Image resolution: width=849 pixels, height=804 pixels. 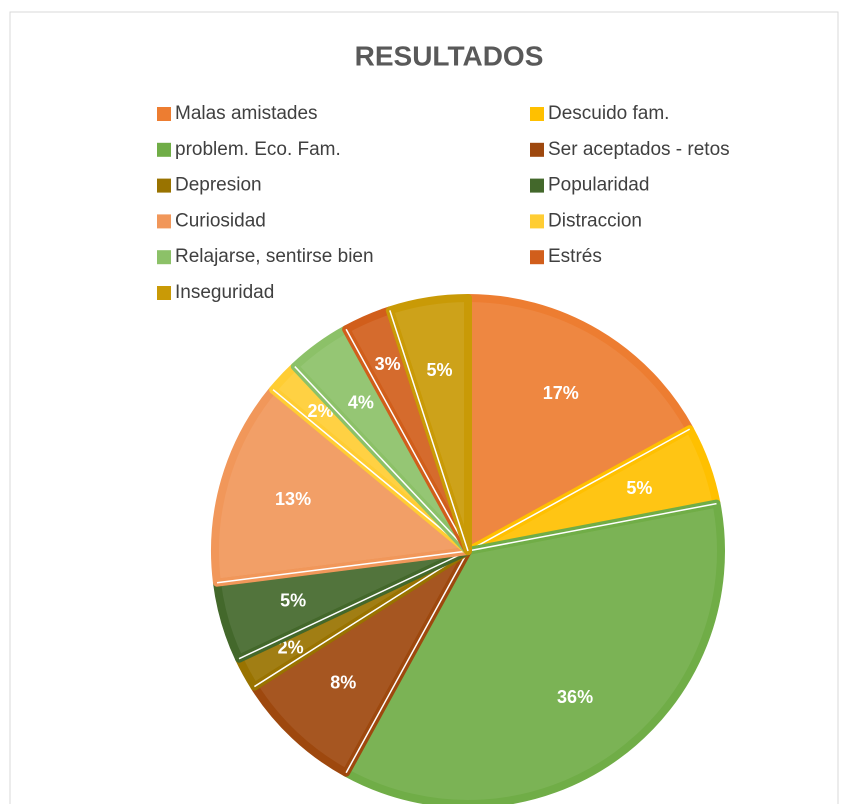 I want to click on legend-label: Depresion, so click(x=218, y=185).